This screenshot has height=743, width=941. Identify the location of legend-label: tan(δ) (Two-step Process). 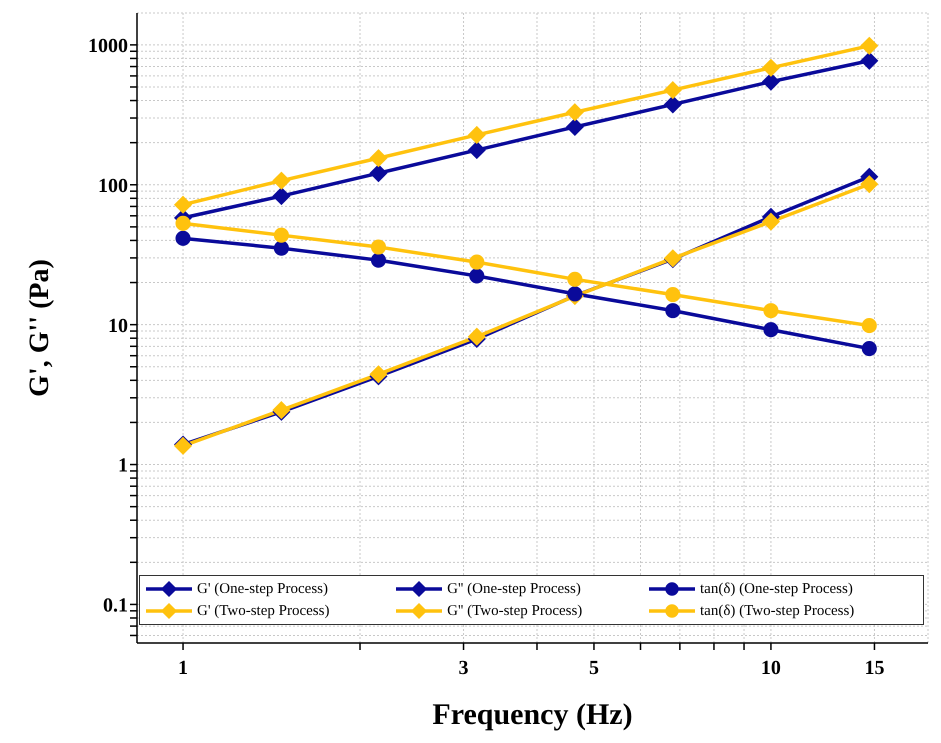
(777, 611).